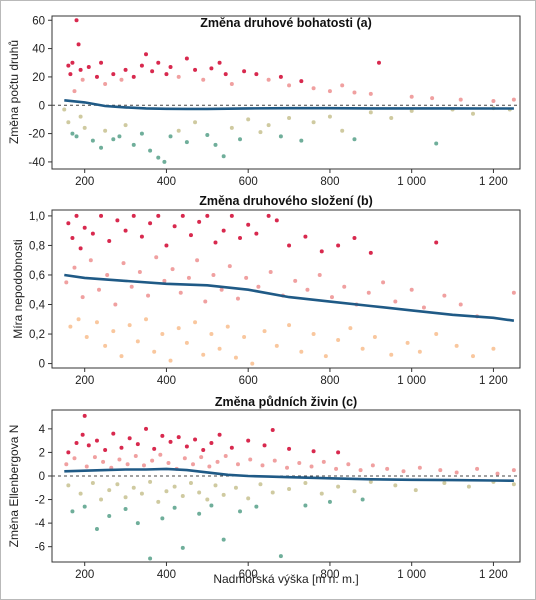  I want to click on panel-c-y-tick-label: -2, so click(40, 501).